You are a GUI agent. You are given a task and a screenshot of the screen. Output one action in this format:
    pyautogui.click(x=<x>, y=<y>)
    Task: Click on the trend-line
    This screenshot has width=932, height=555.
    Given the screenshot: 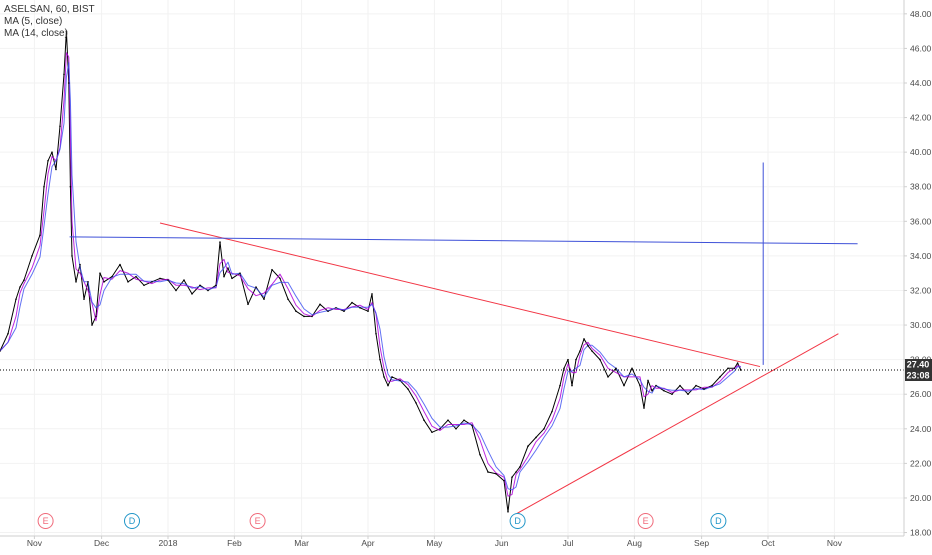 What is the action you would take?
    pyautogui.click(x=677, y=423)
    